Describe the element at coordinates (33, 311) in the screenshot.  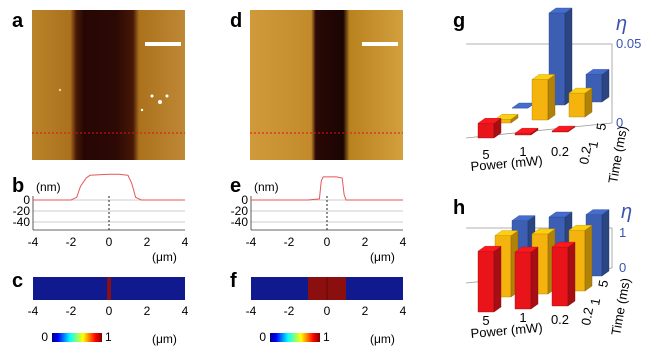
I see `x-tick-c-0: -4` at that location.